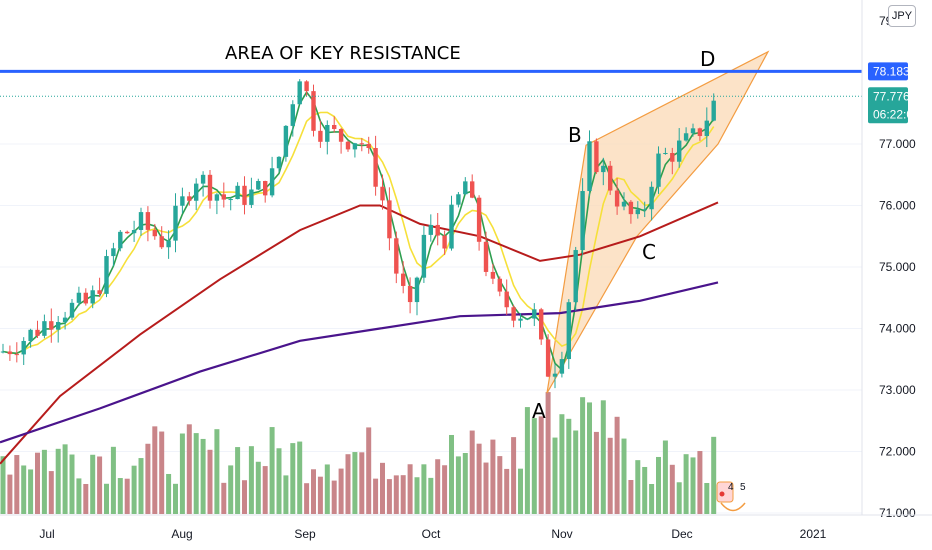 The width and height of the screenshot is (932, 550). What do you see at coordinates (743, 487) in the screenshot?
I see `indicator-value-2: 5` at bounding box center [743, 487].